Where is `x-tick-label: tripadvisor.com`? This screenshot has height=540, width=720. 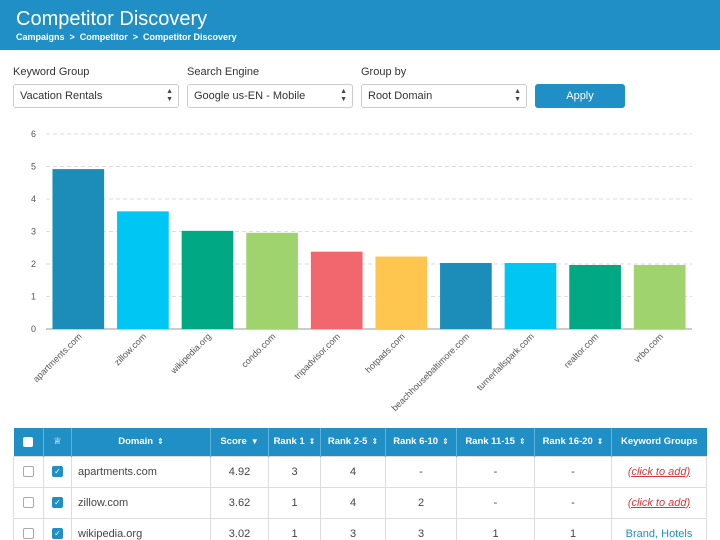
x-tick-label: tripadvisor.com is located at coordinates (317, 356).